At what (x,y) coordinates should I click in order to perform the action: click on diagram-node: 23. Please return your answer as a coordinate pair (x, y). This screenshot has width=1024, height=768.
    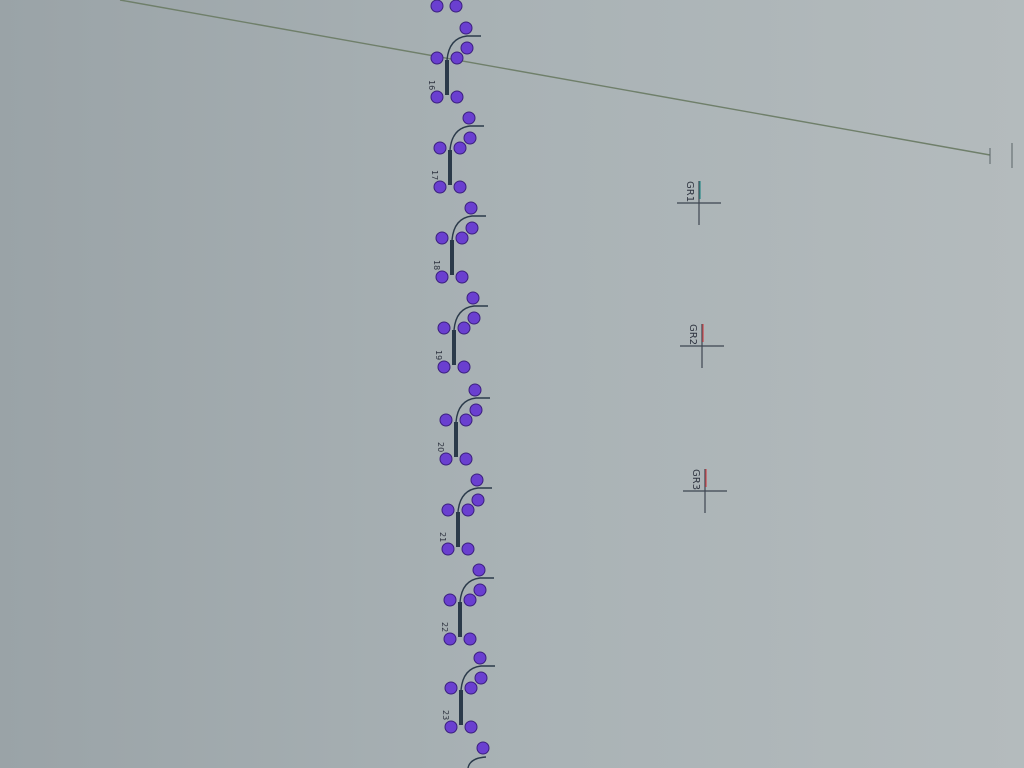
    Looking at the image, I should click on (468, 692).